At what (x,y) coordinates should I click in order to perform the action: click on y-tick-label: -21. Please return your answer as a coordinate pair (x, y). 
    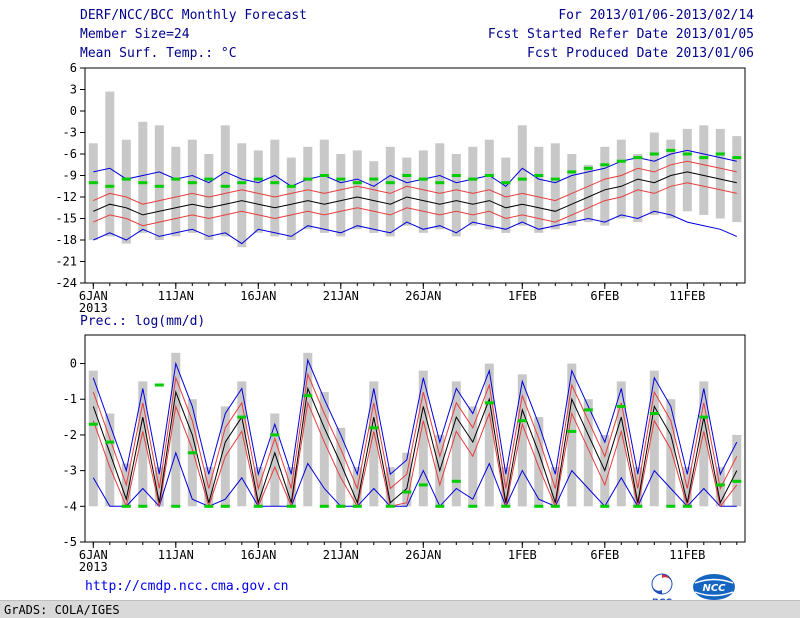
    Looking at the image, I should click on (66, 262).